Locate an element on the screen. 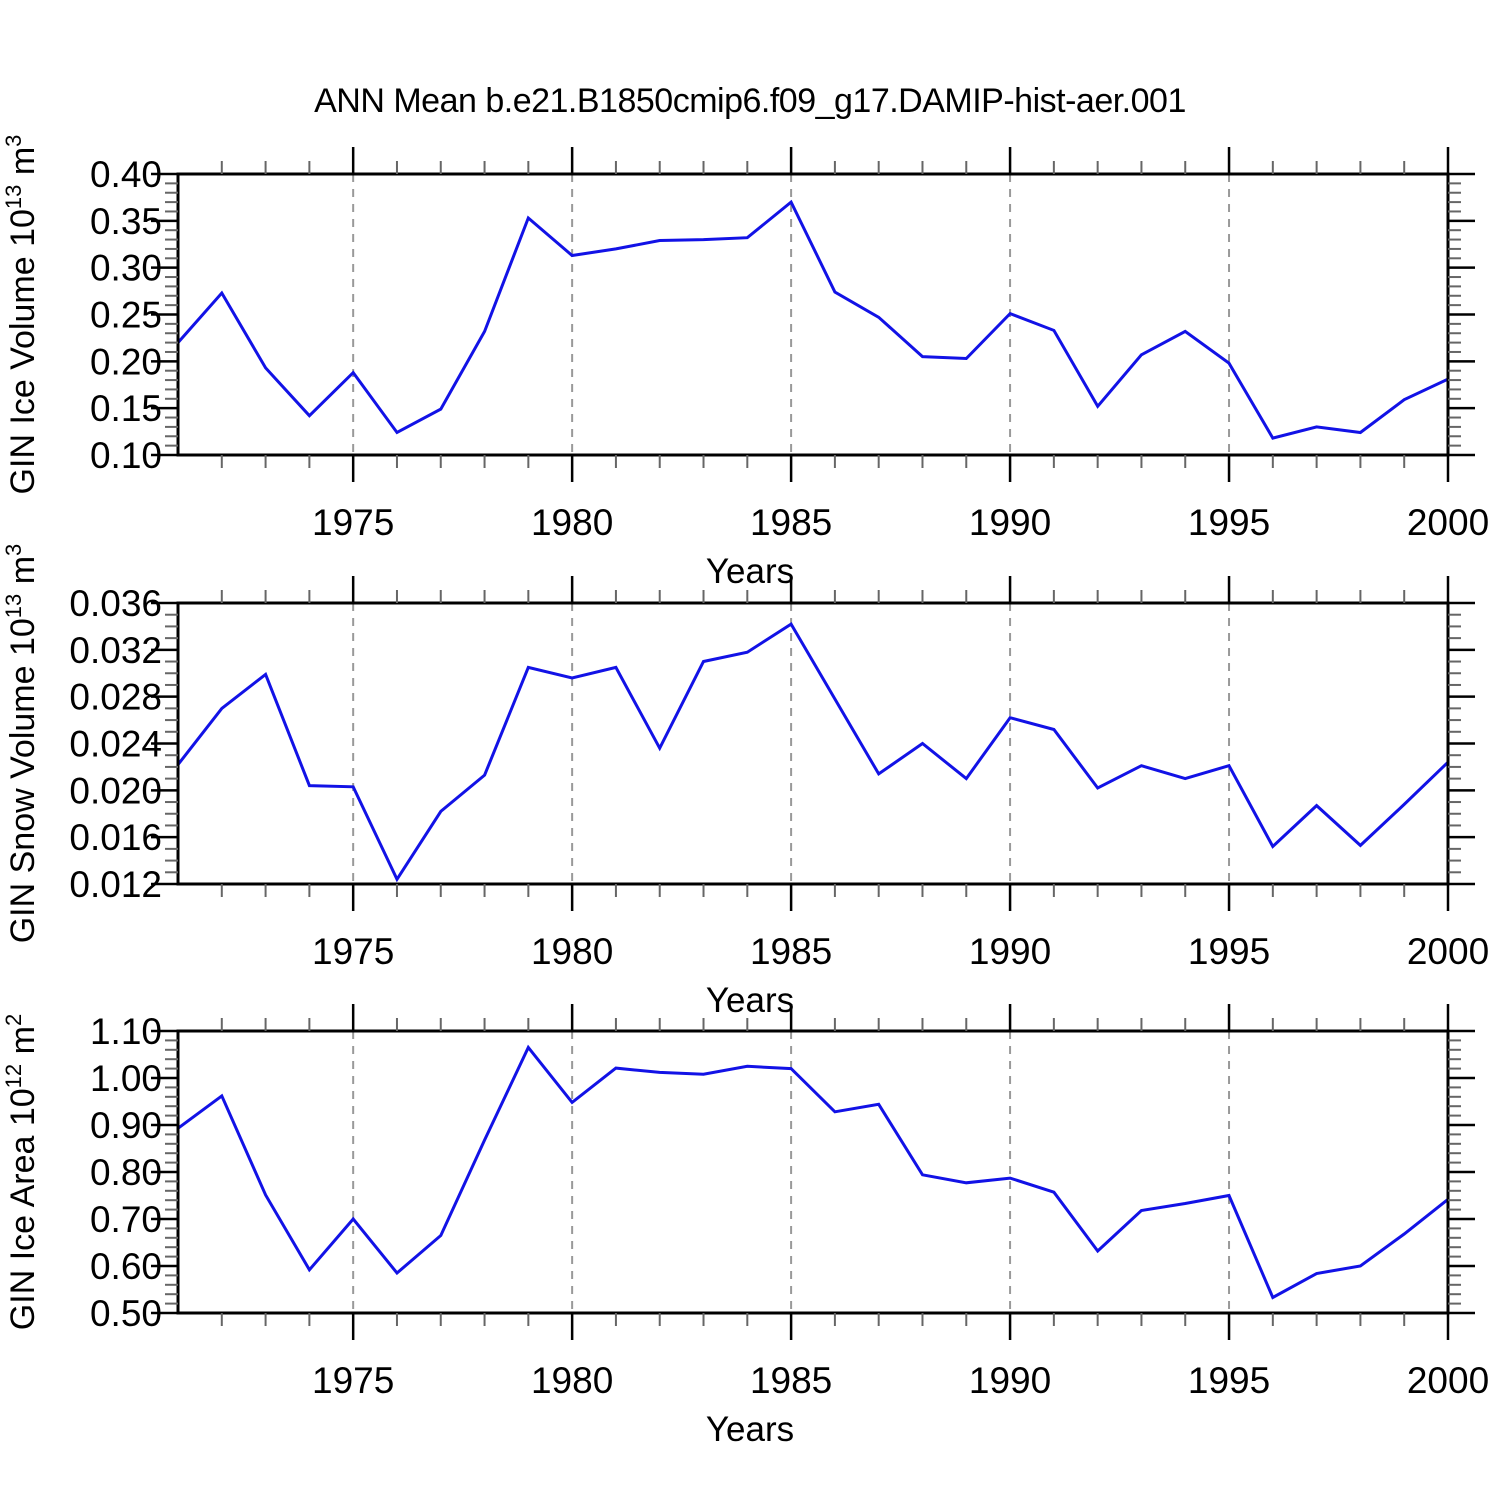  y-axis-title: GIN Snow Volume 1013 m3 is located at coordinates (21, 744).